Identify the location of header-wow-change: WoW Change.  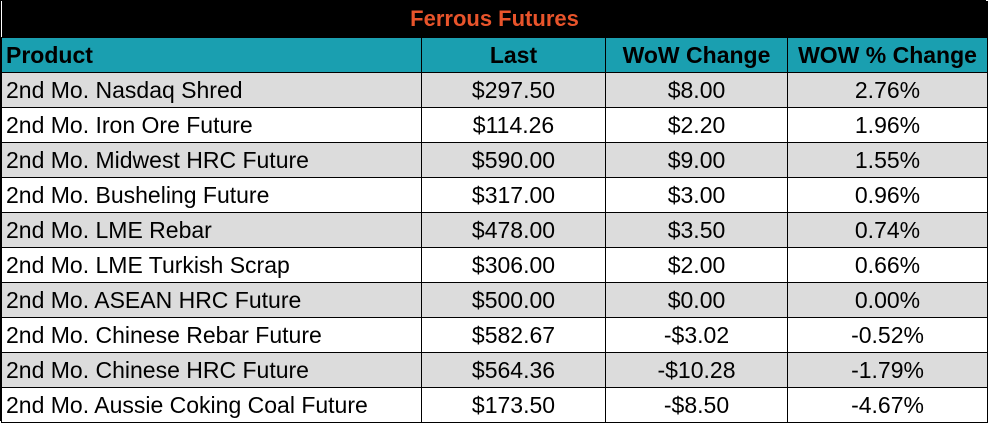
(696, 55).